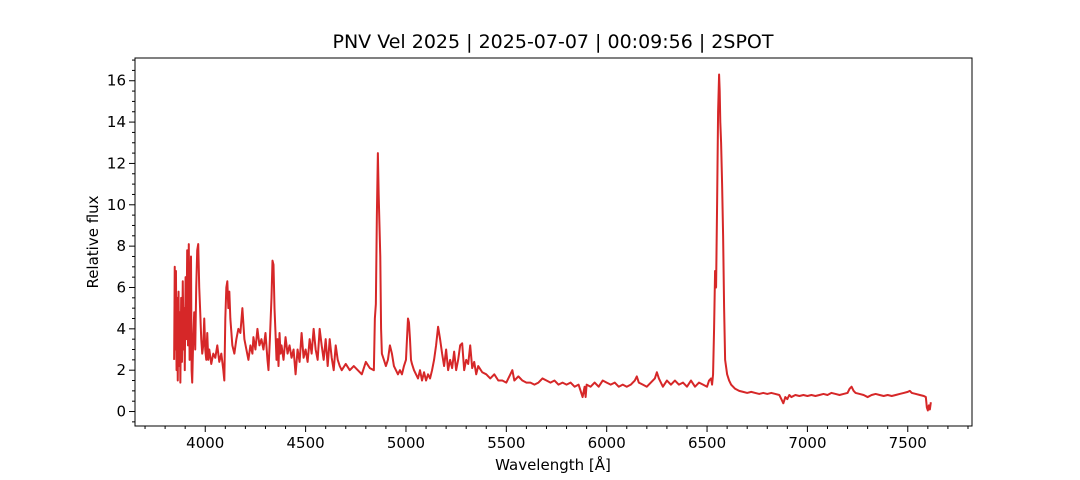 Image resolution: width=1080 pixels, height=480 pixels. What do you see at coordinates (121, 246) in the screenshot?
I see `y-tick-label: 8` at bounding box center [121, 246].